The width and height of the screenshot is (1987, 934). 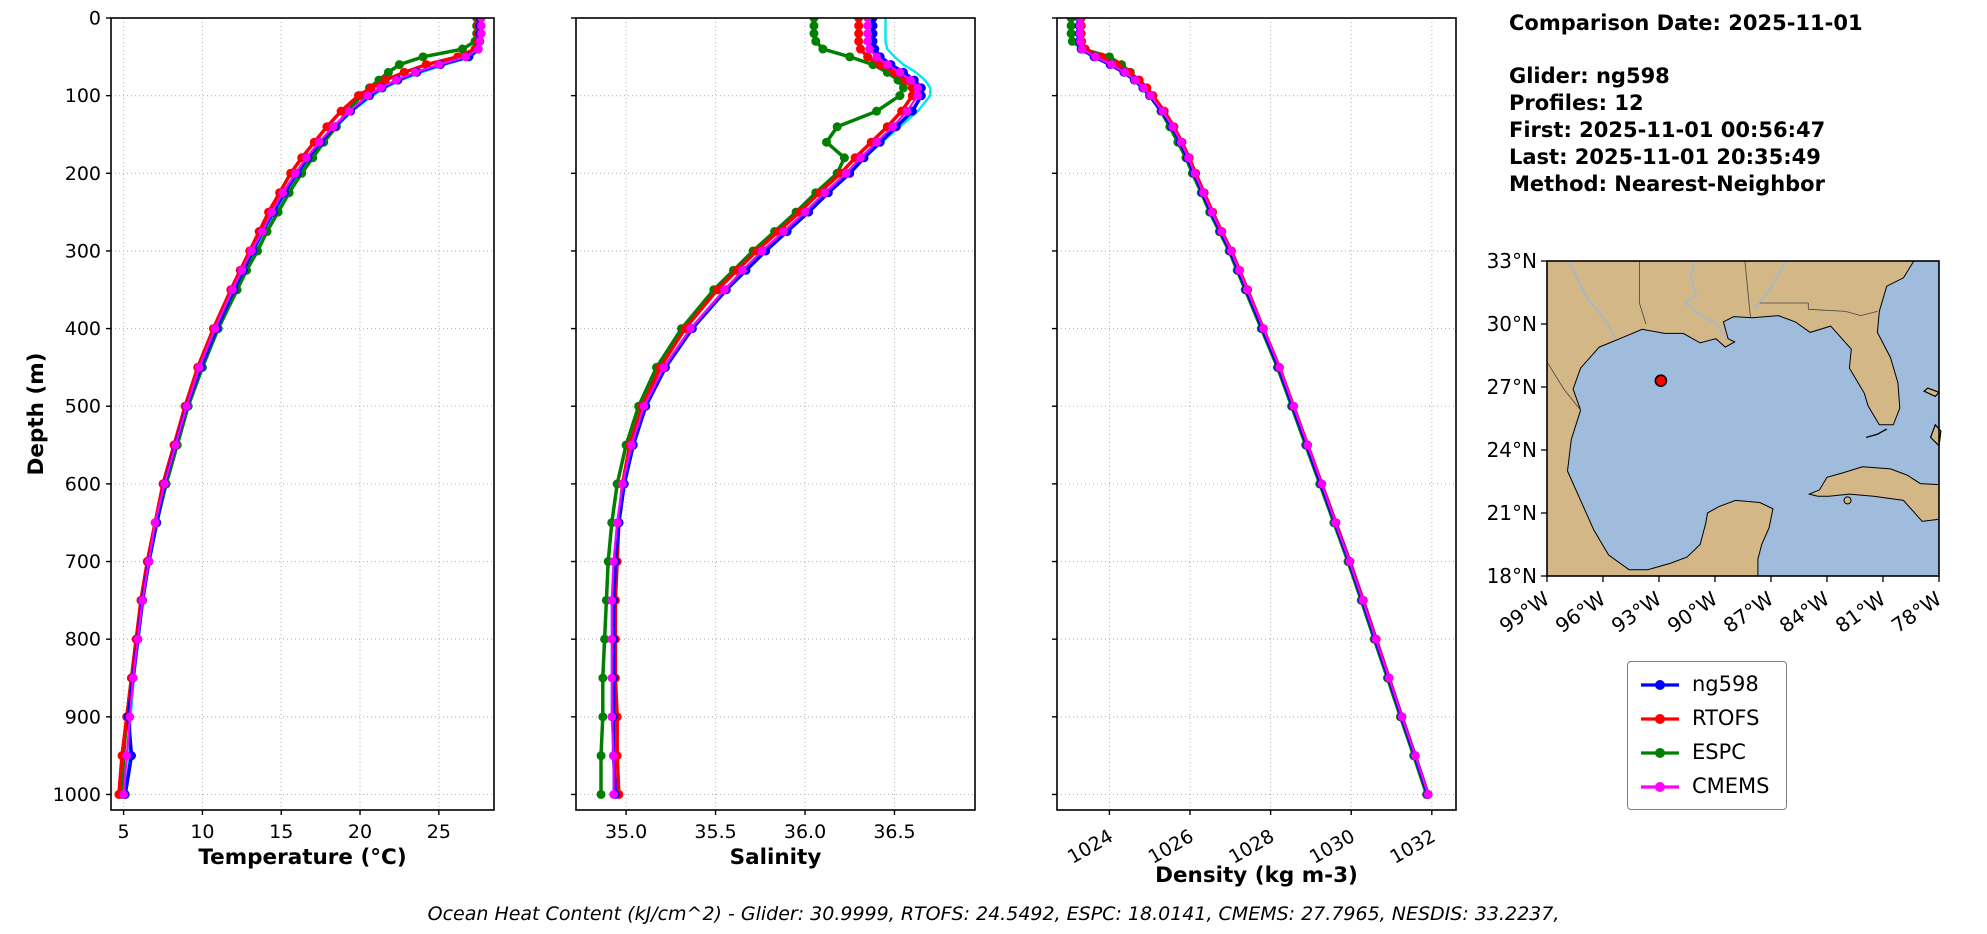 I want to click on legend-item-RTOFS: RTOFS, so click(x=1704, y=718).